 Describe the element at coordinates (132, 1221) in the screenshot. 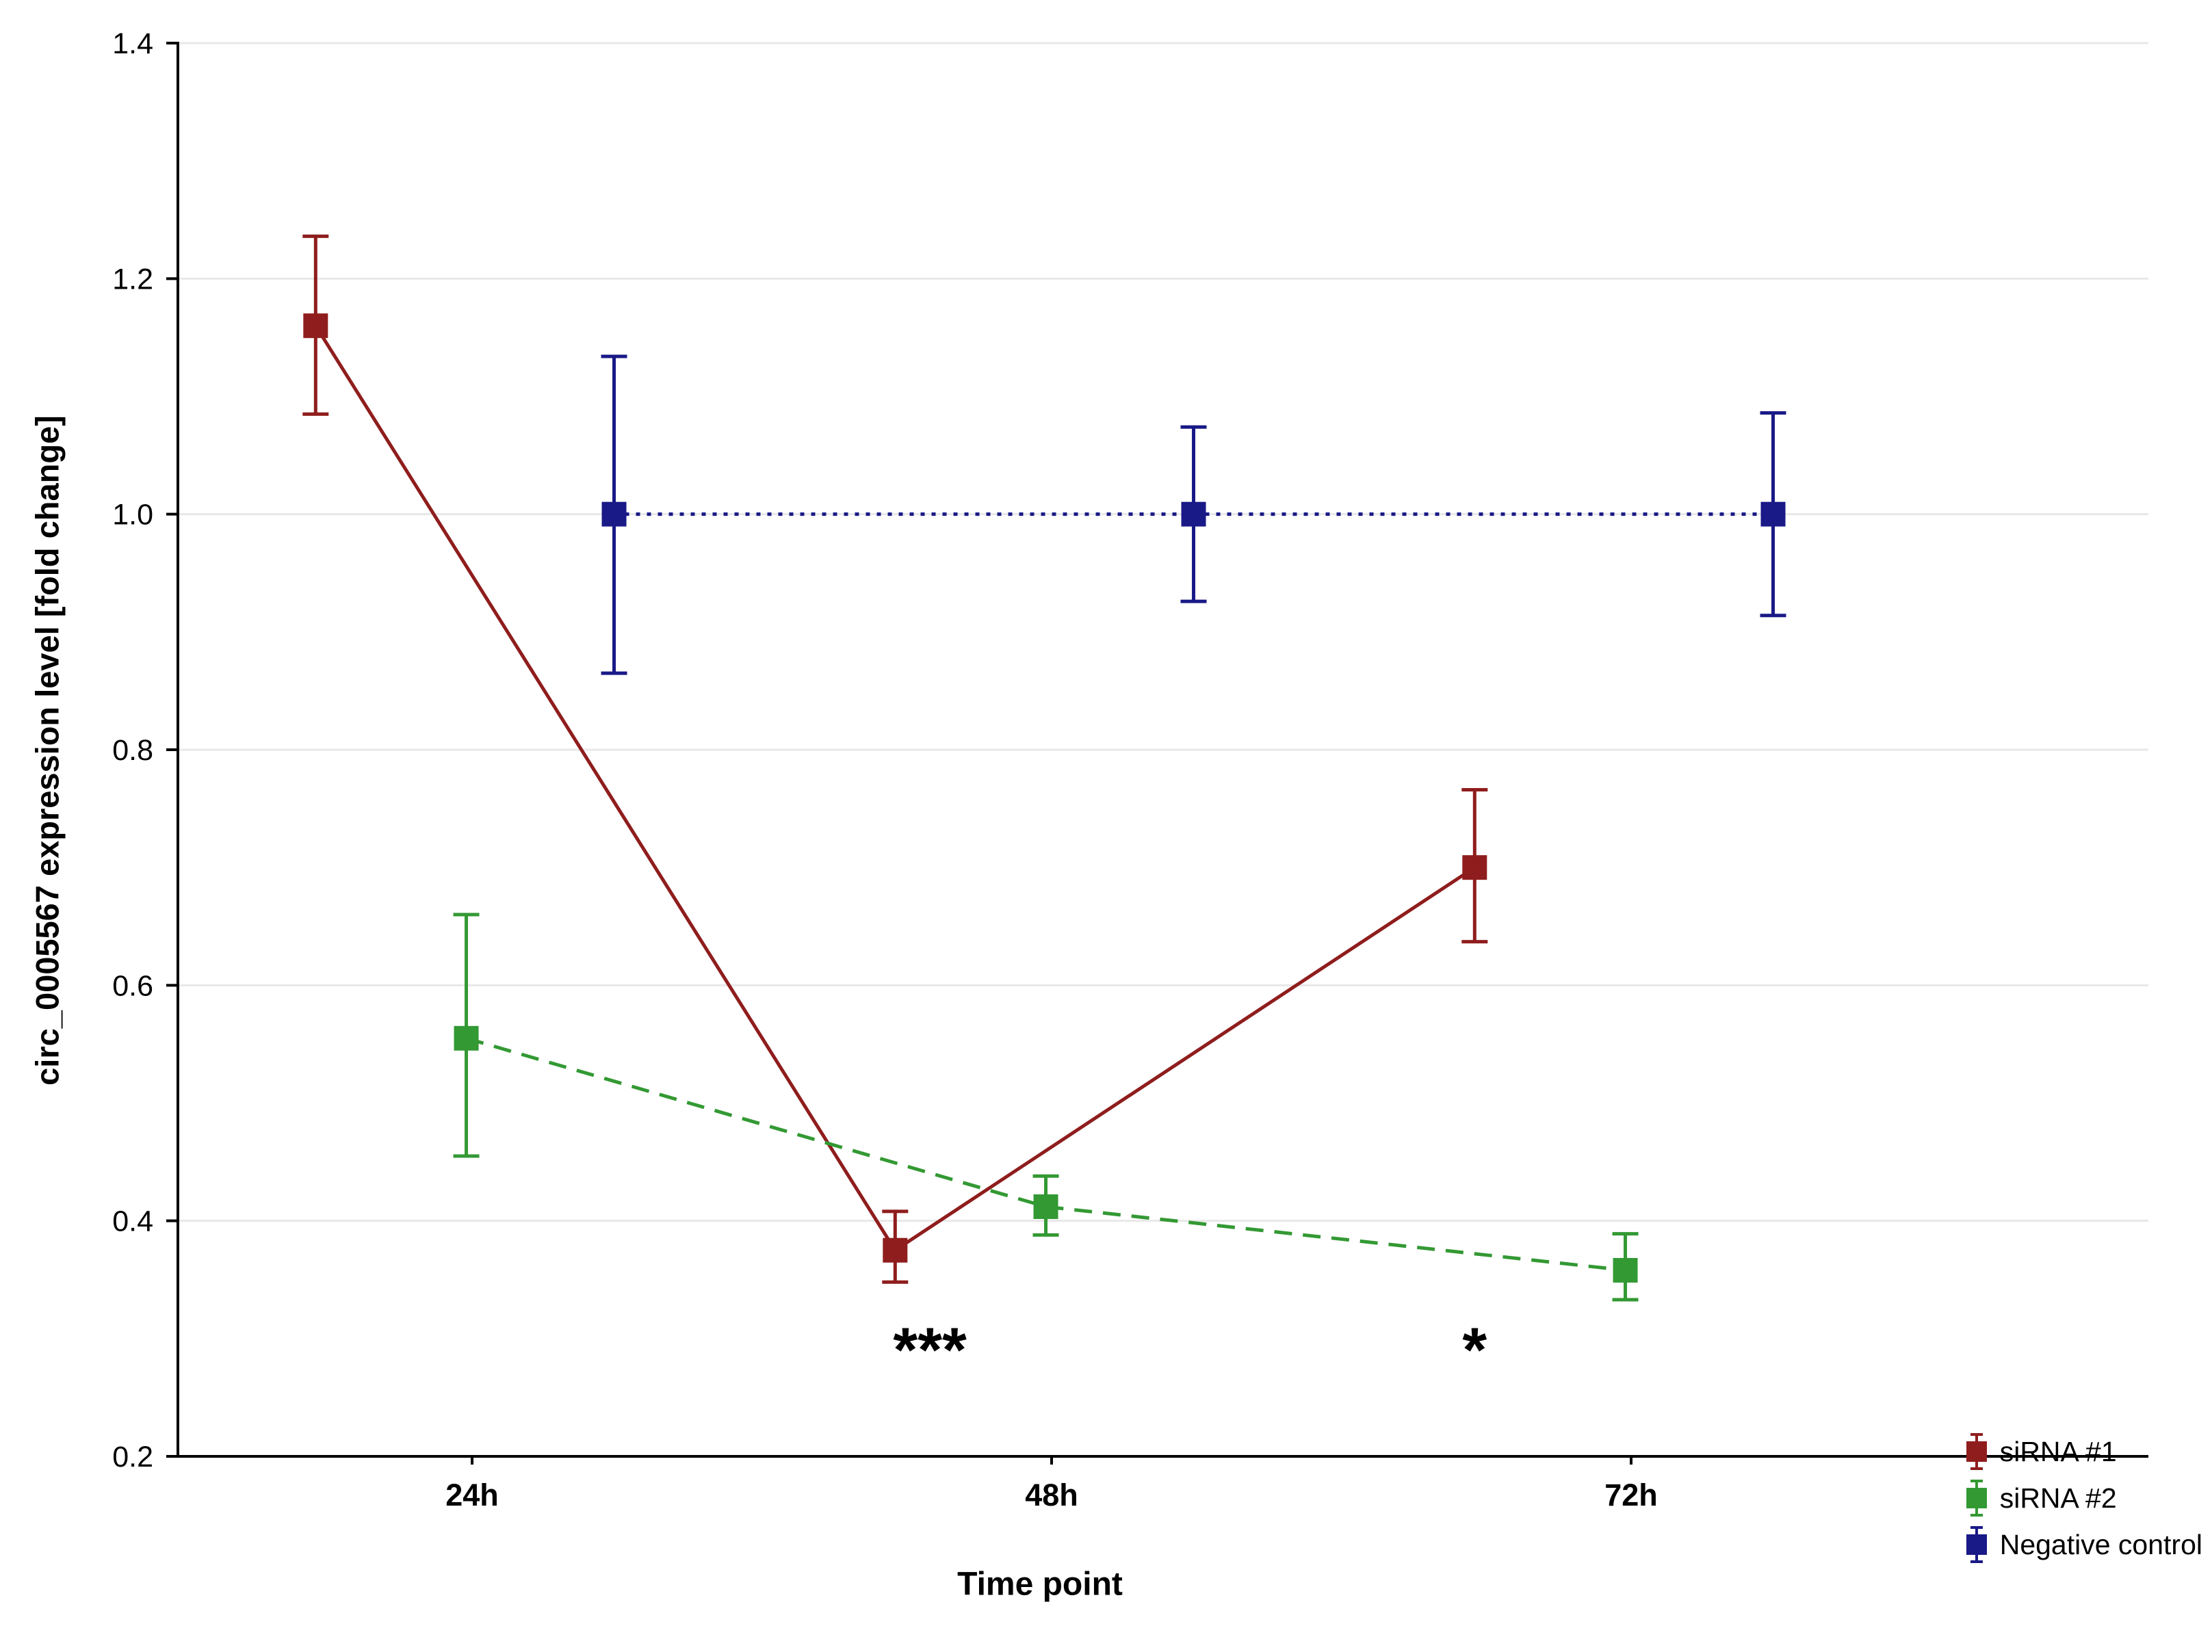

I see `y-tick-label: 0.4` at that location.